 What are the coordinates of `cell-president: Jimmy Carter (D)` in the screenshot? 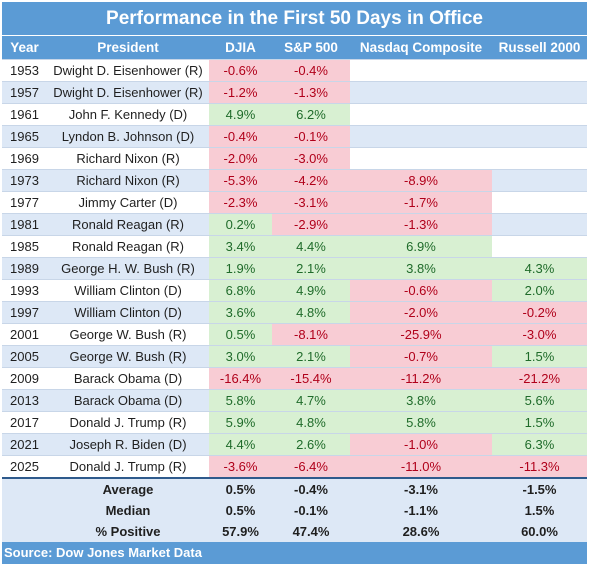 It's located at (128, 202).